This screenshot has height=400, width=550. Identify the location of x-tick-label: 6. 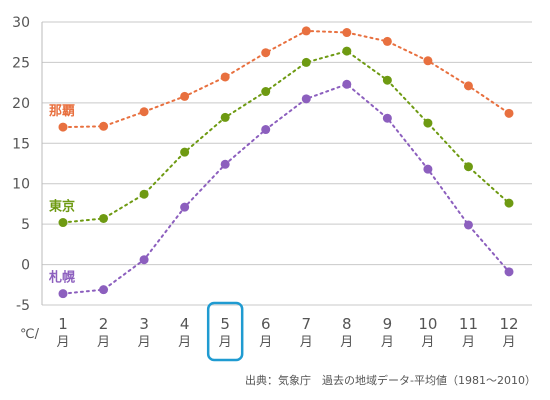
(266, 324).